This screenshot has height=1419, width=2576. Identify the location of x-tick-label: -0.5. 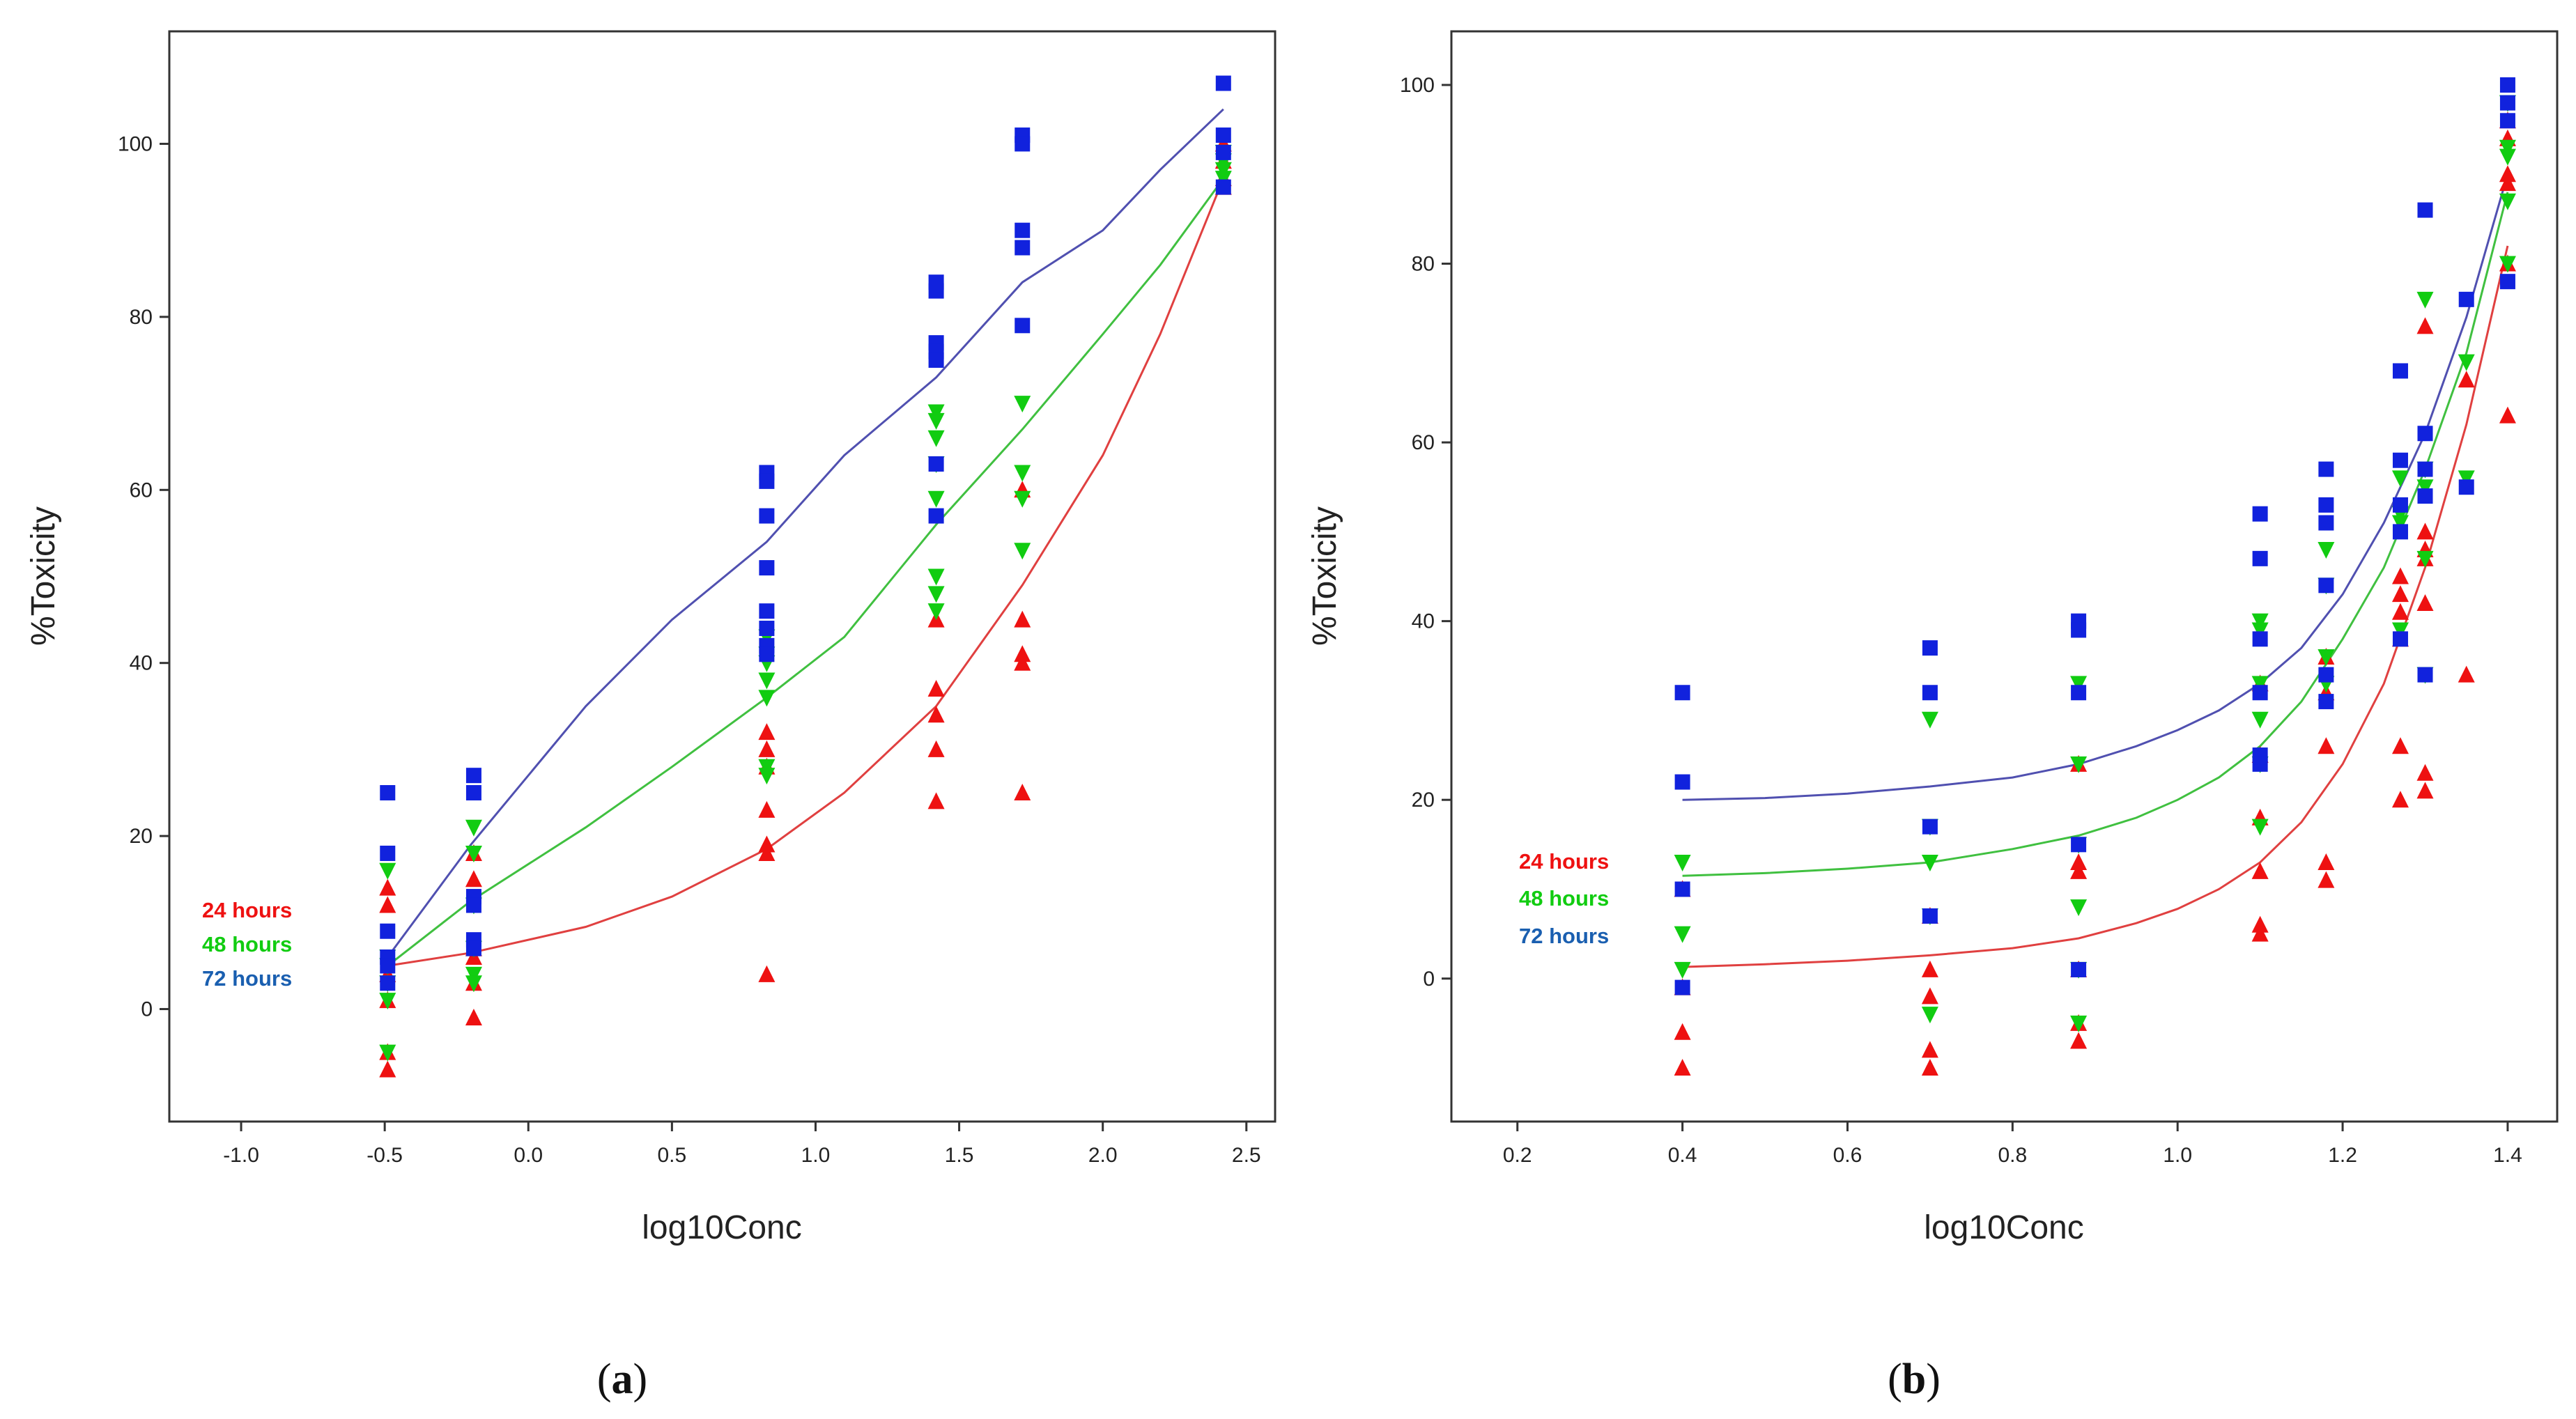
(385, 1155).